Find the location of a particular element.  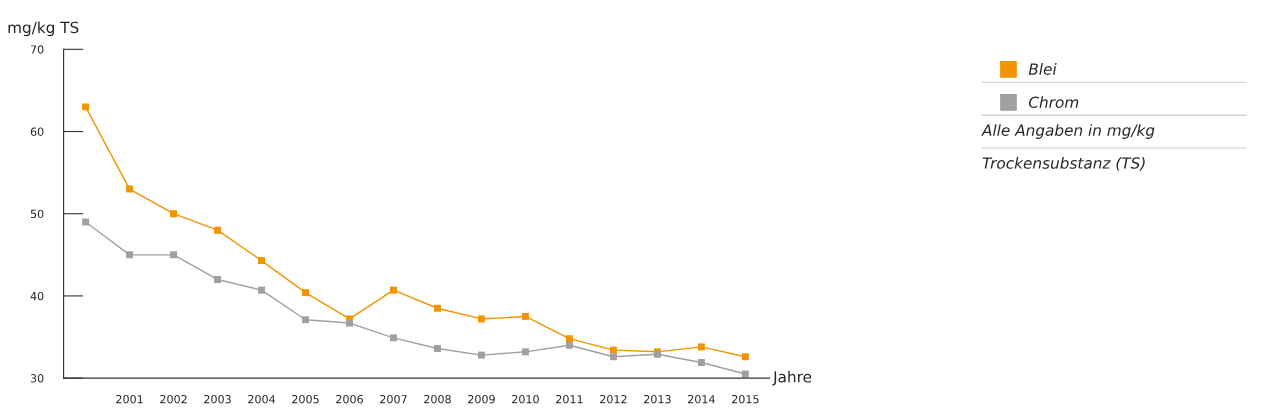

x-tick-label: 2004 is located at coordinates (262, 399).